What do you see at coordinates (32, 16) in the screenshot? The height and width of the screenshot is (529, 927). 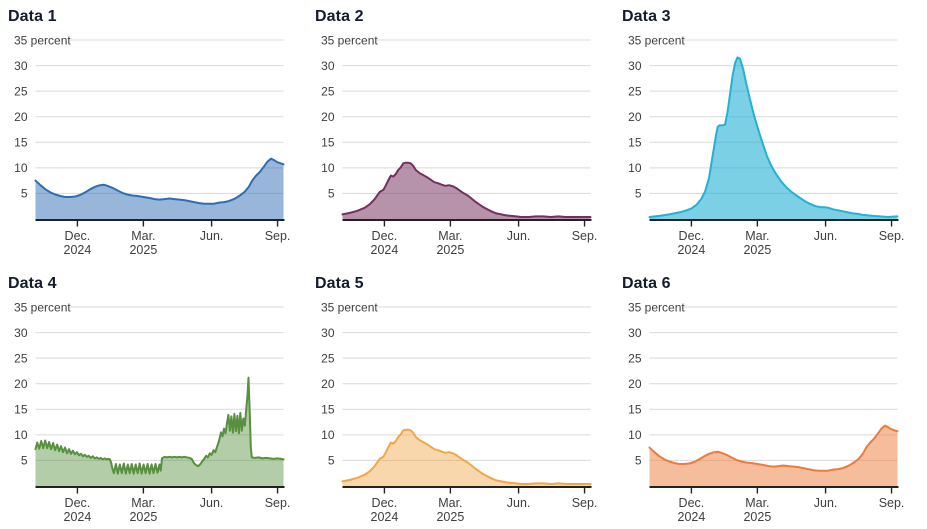 I see `chart-title: Data 1` at bounding box center [32, 16].